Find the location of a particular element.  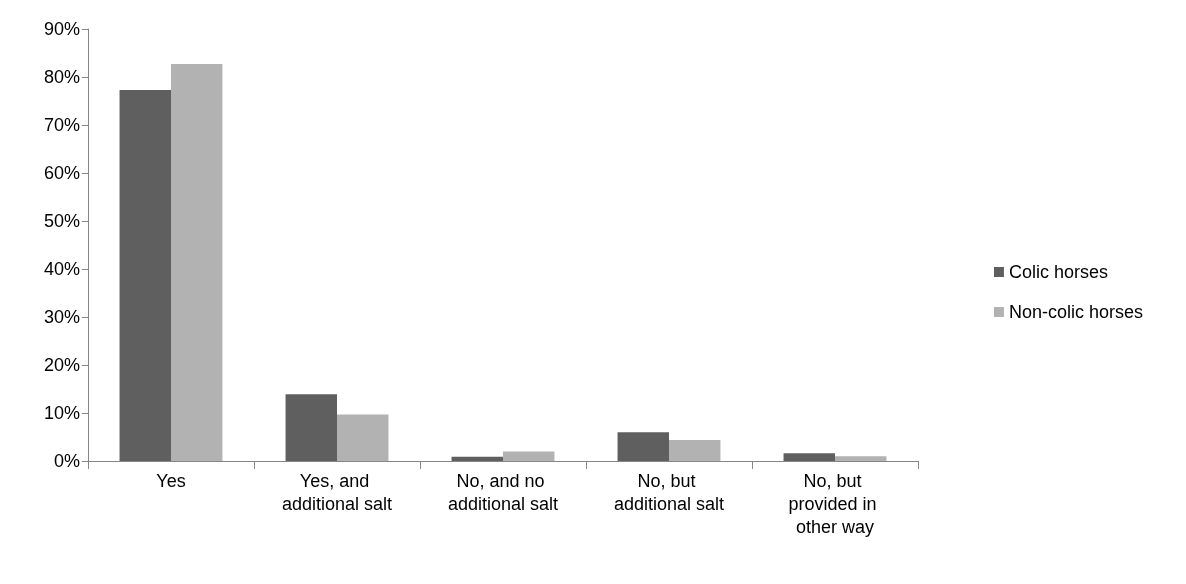

legend-label: Non-colic horses is located at coordinates (1076, 312).